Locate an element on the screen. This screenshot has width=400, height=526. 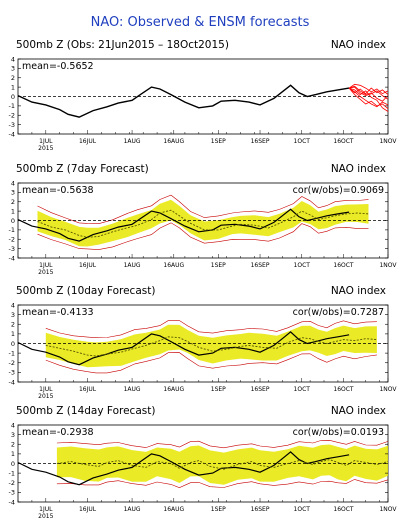
panel-1-xtick-label: 16AUG is located at coordinates (173, 141).